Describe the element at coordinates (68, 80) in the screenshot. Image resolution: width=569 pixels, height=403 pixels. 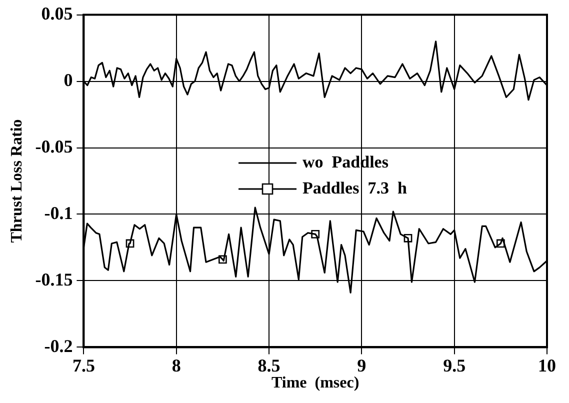
I see `y-tick-label: 0` at that location.